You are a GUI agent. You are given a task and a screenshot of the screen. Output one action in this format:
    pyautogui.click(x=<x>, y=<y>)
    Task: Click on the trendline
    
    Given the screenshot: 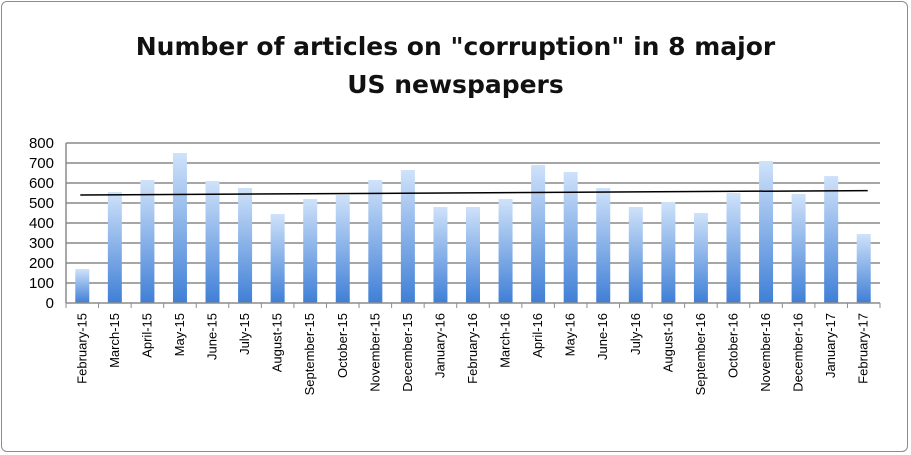 What is the action you would take?
    pyautogui.click(x=474, y=192)
    